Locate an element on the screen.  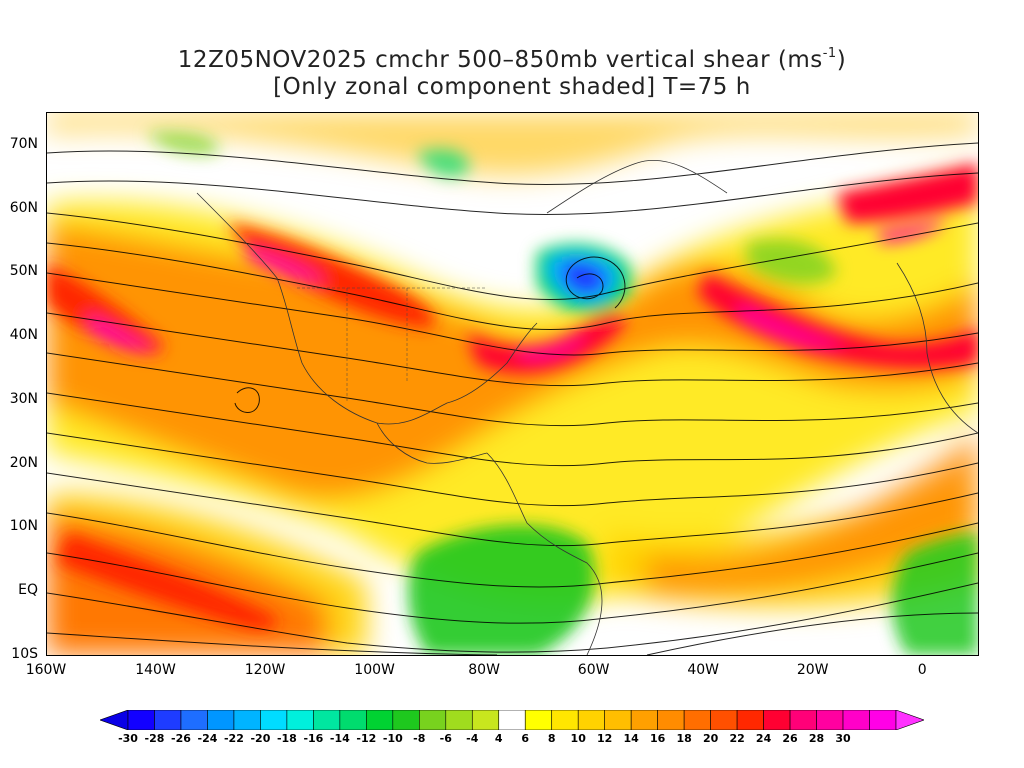
colorbar-tick-label: -30 is located at coordinates (128, 738).